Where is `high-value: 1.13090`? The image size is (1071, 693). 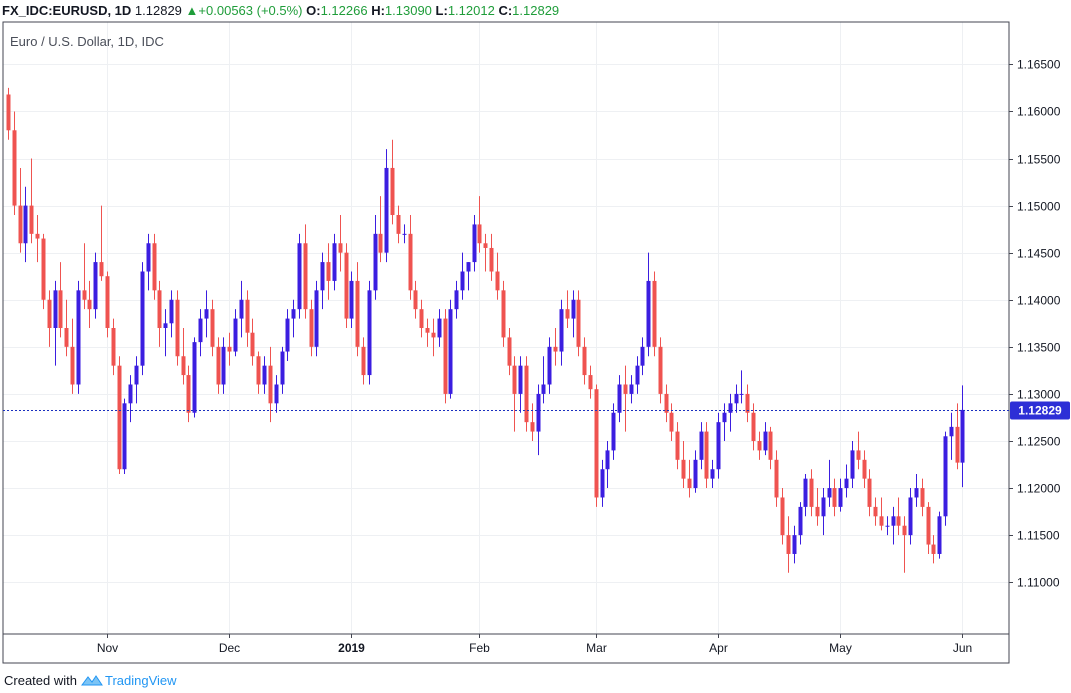
high-value: 1.13090 is located at coordinates (408, 10).